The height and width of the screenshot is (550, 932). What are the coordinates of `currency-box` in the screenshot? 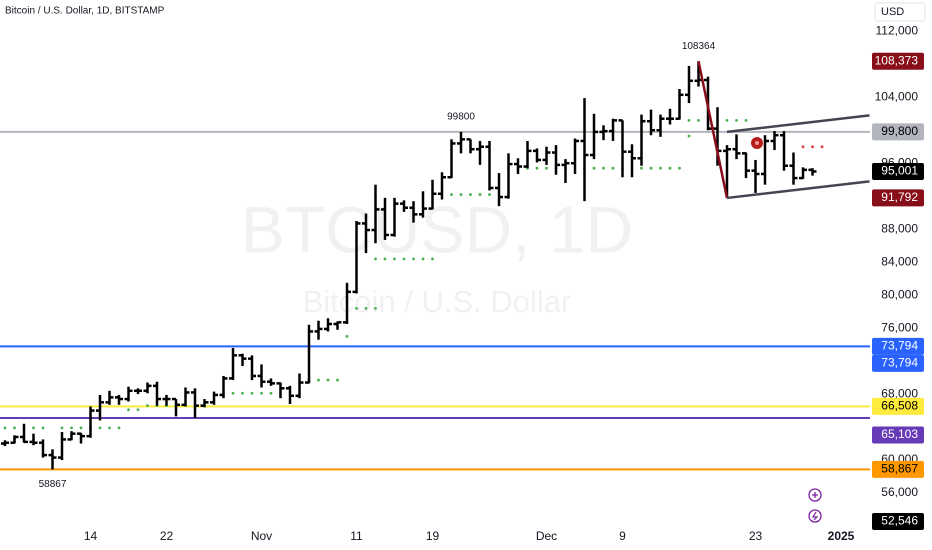 It's located at (900, 12).